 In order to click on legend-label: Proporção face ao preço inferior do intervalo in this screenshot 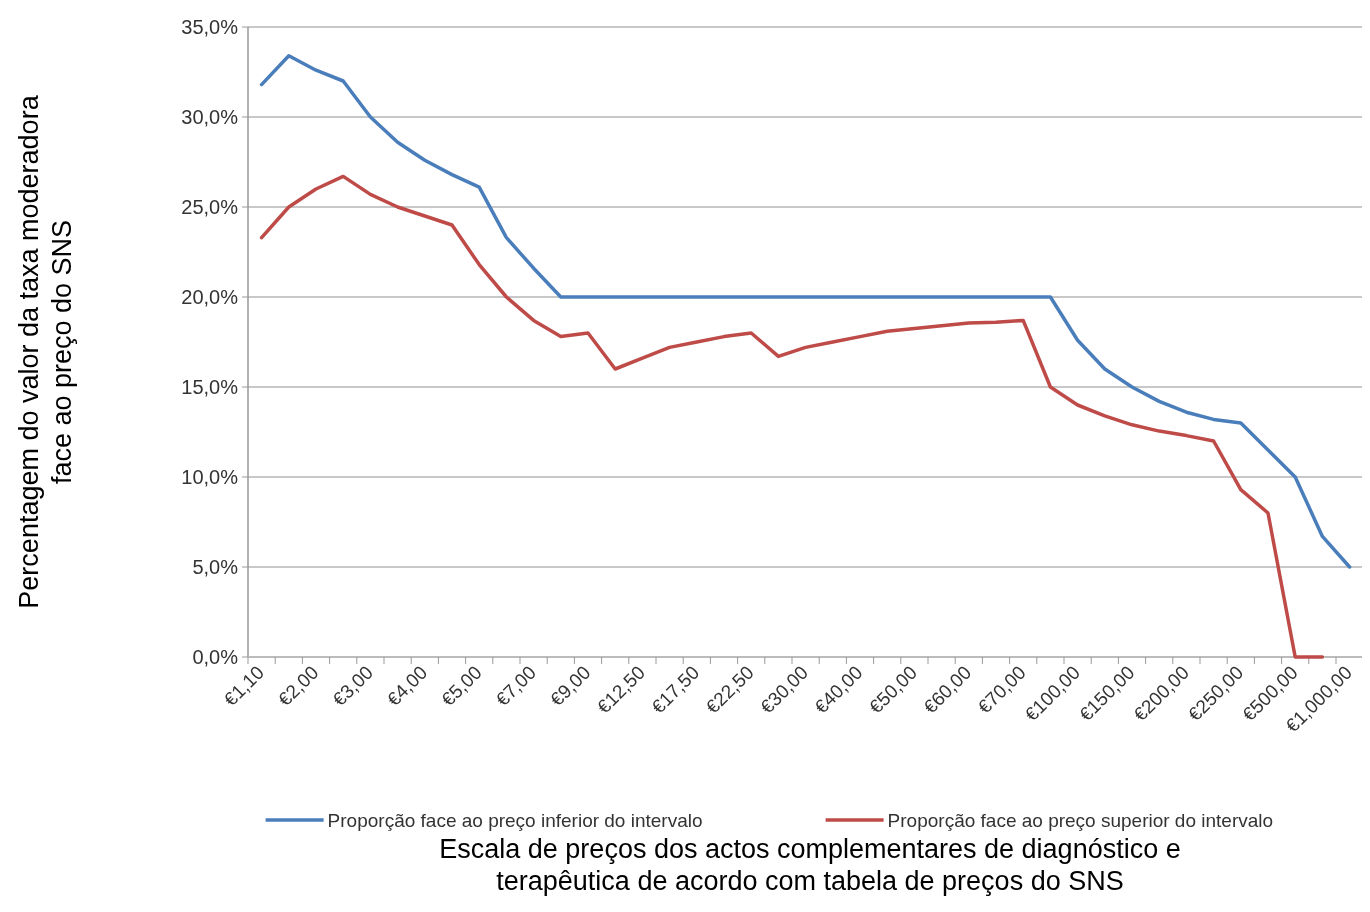, I will do `click(515, 820)`.